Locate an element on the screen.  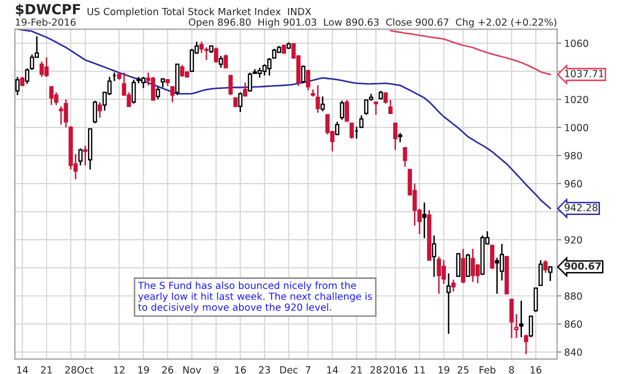
x-tick-label: Feb is located at coordinates (488, 370).